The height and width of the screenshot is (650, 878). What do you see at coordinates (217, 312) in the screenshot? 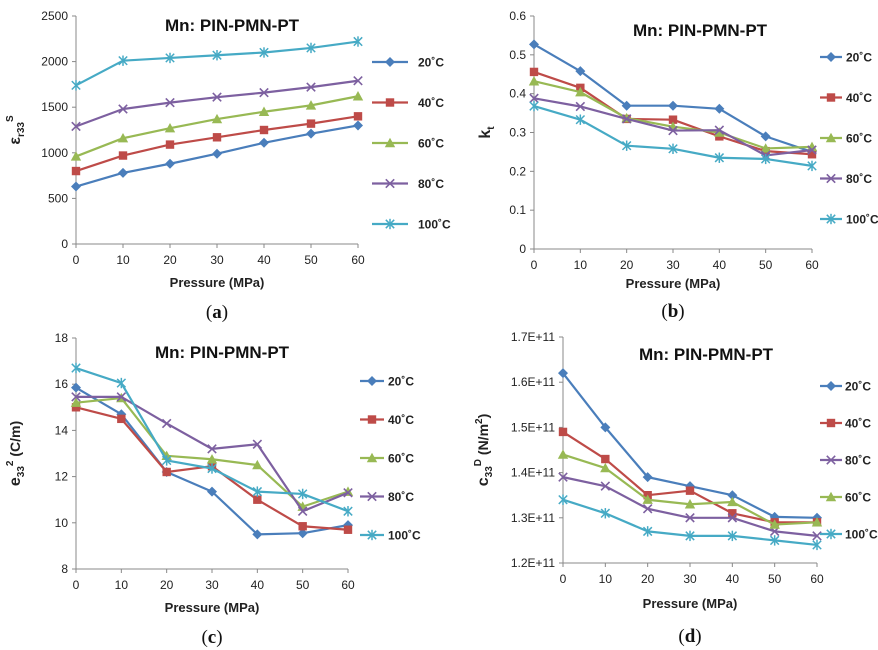
I see `panel-caption: (a)` at bounding box center [217, 312].